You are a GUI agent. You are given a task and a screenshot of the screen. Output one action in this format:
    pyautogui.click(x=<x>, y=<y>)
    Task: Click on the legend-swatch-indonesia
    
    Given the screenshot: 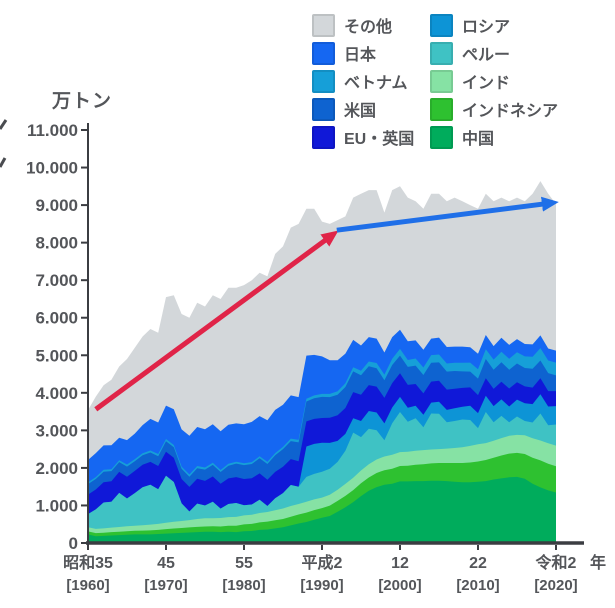 What is the action you would take?
    pyautogui.click(x=441, y=109)
    